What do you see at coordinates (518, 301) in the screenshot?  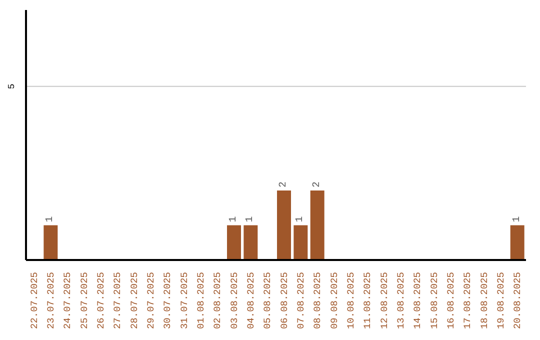 I see `x-tick-label: 20.08.2025` at bounding box center [518, 301].